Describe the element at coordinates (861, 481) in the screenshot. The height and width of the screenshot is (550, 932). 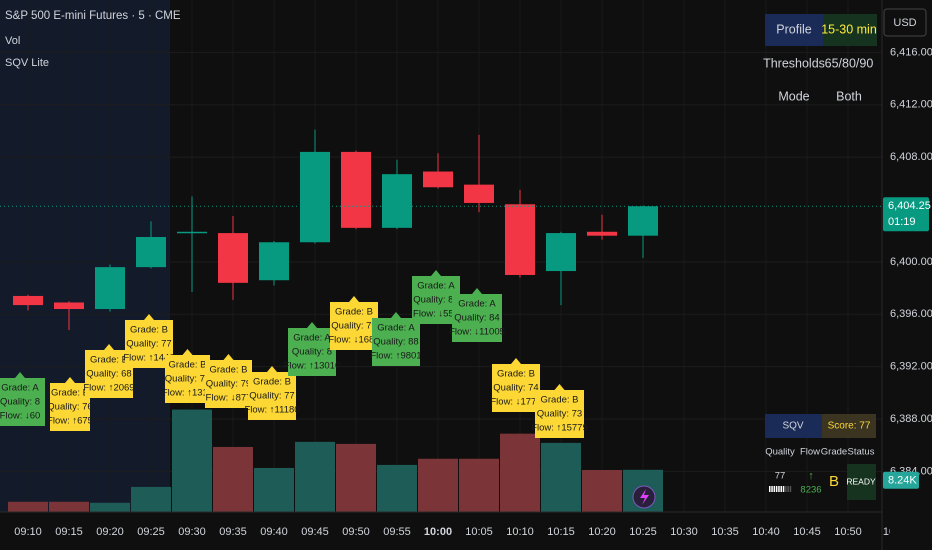
I see `status-value: READY` at that location.